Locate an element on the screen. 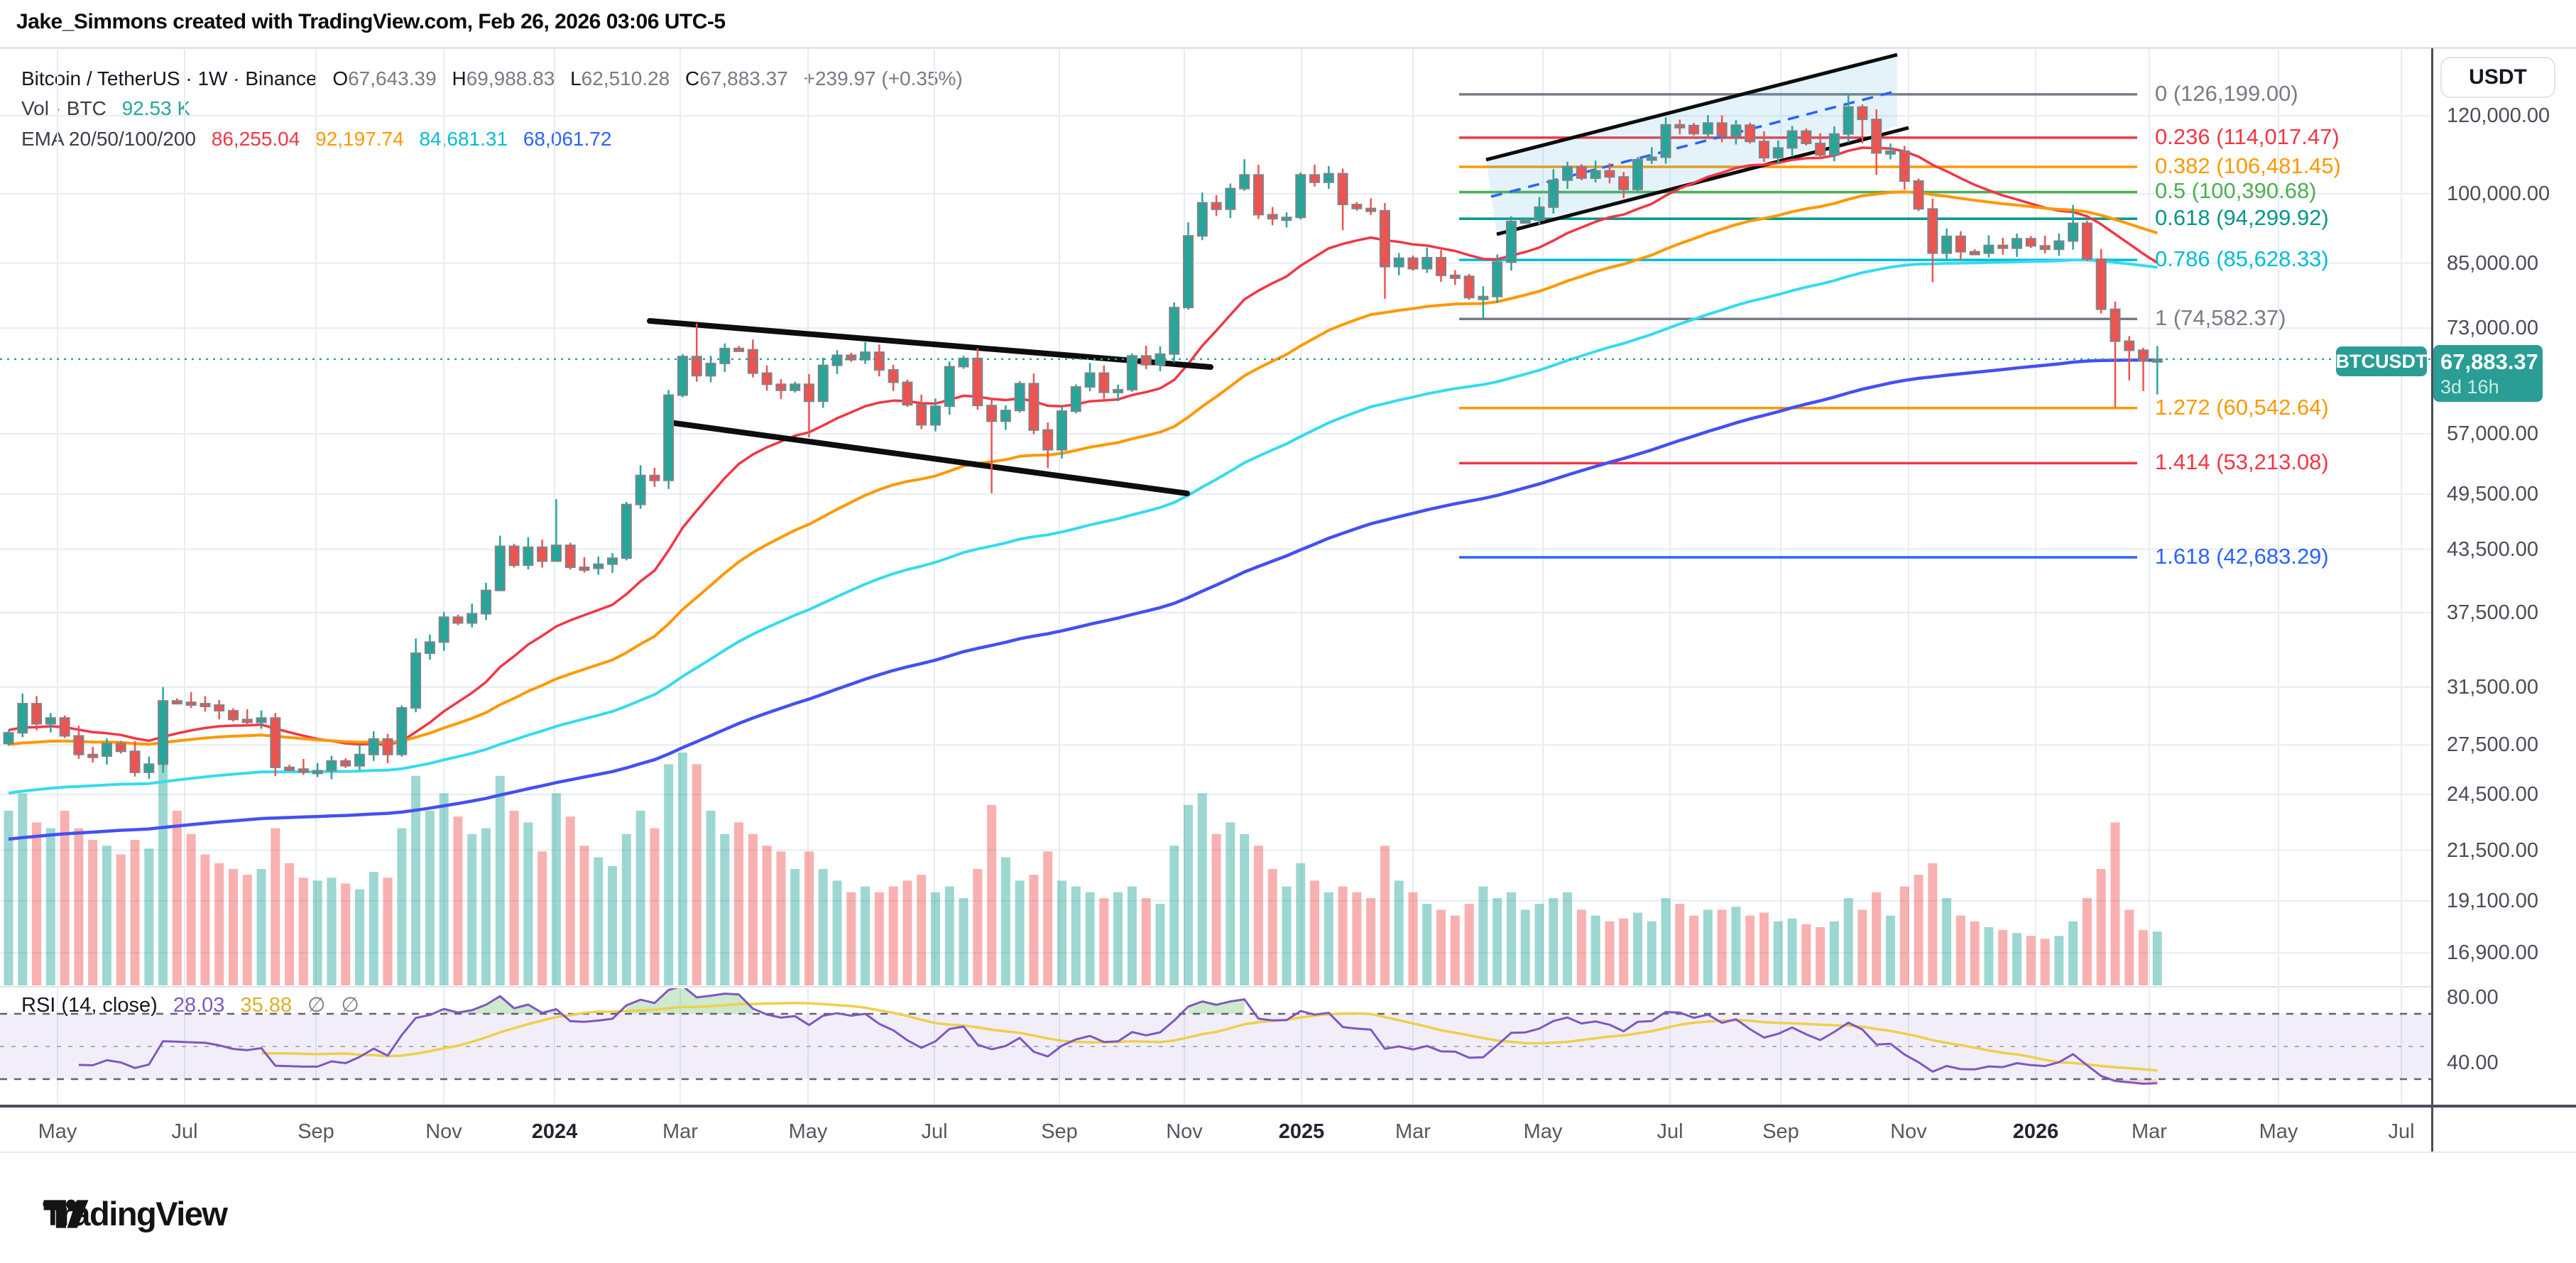 The width and height of the screenshot is (2576, 1263). ohlc-close-label: C is located at coordinates (692, 78).